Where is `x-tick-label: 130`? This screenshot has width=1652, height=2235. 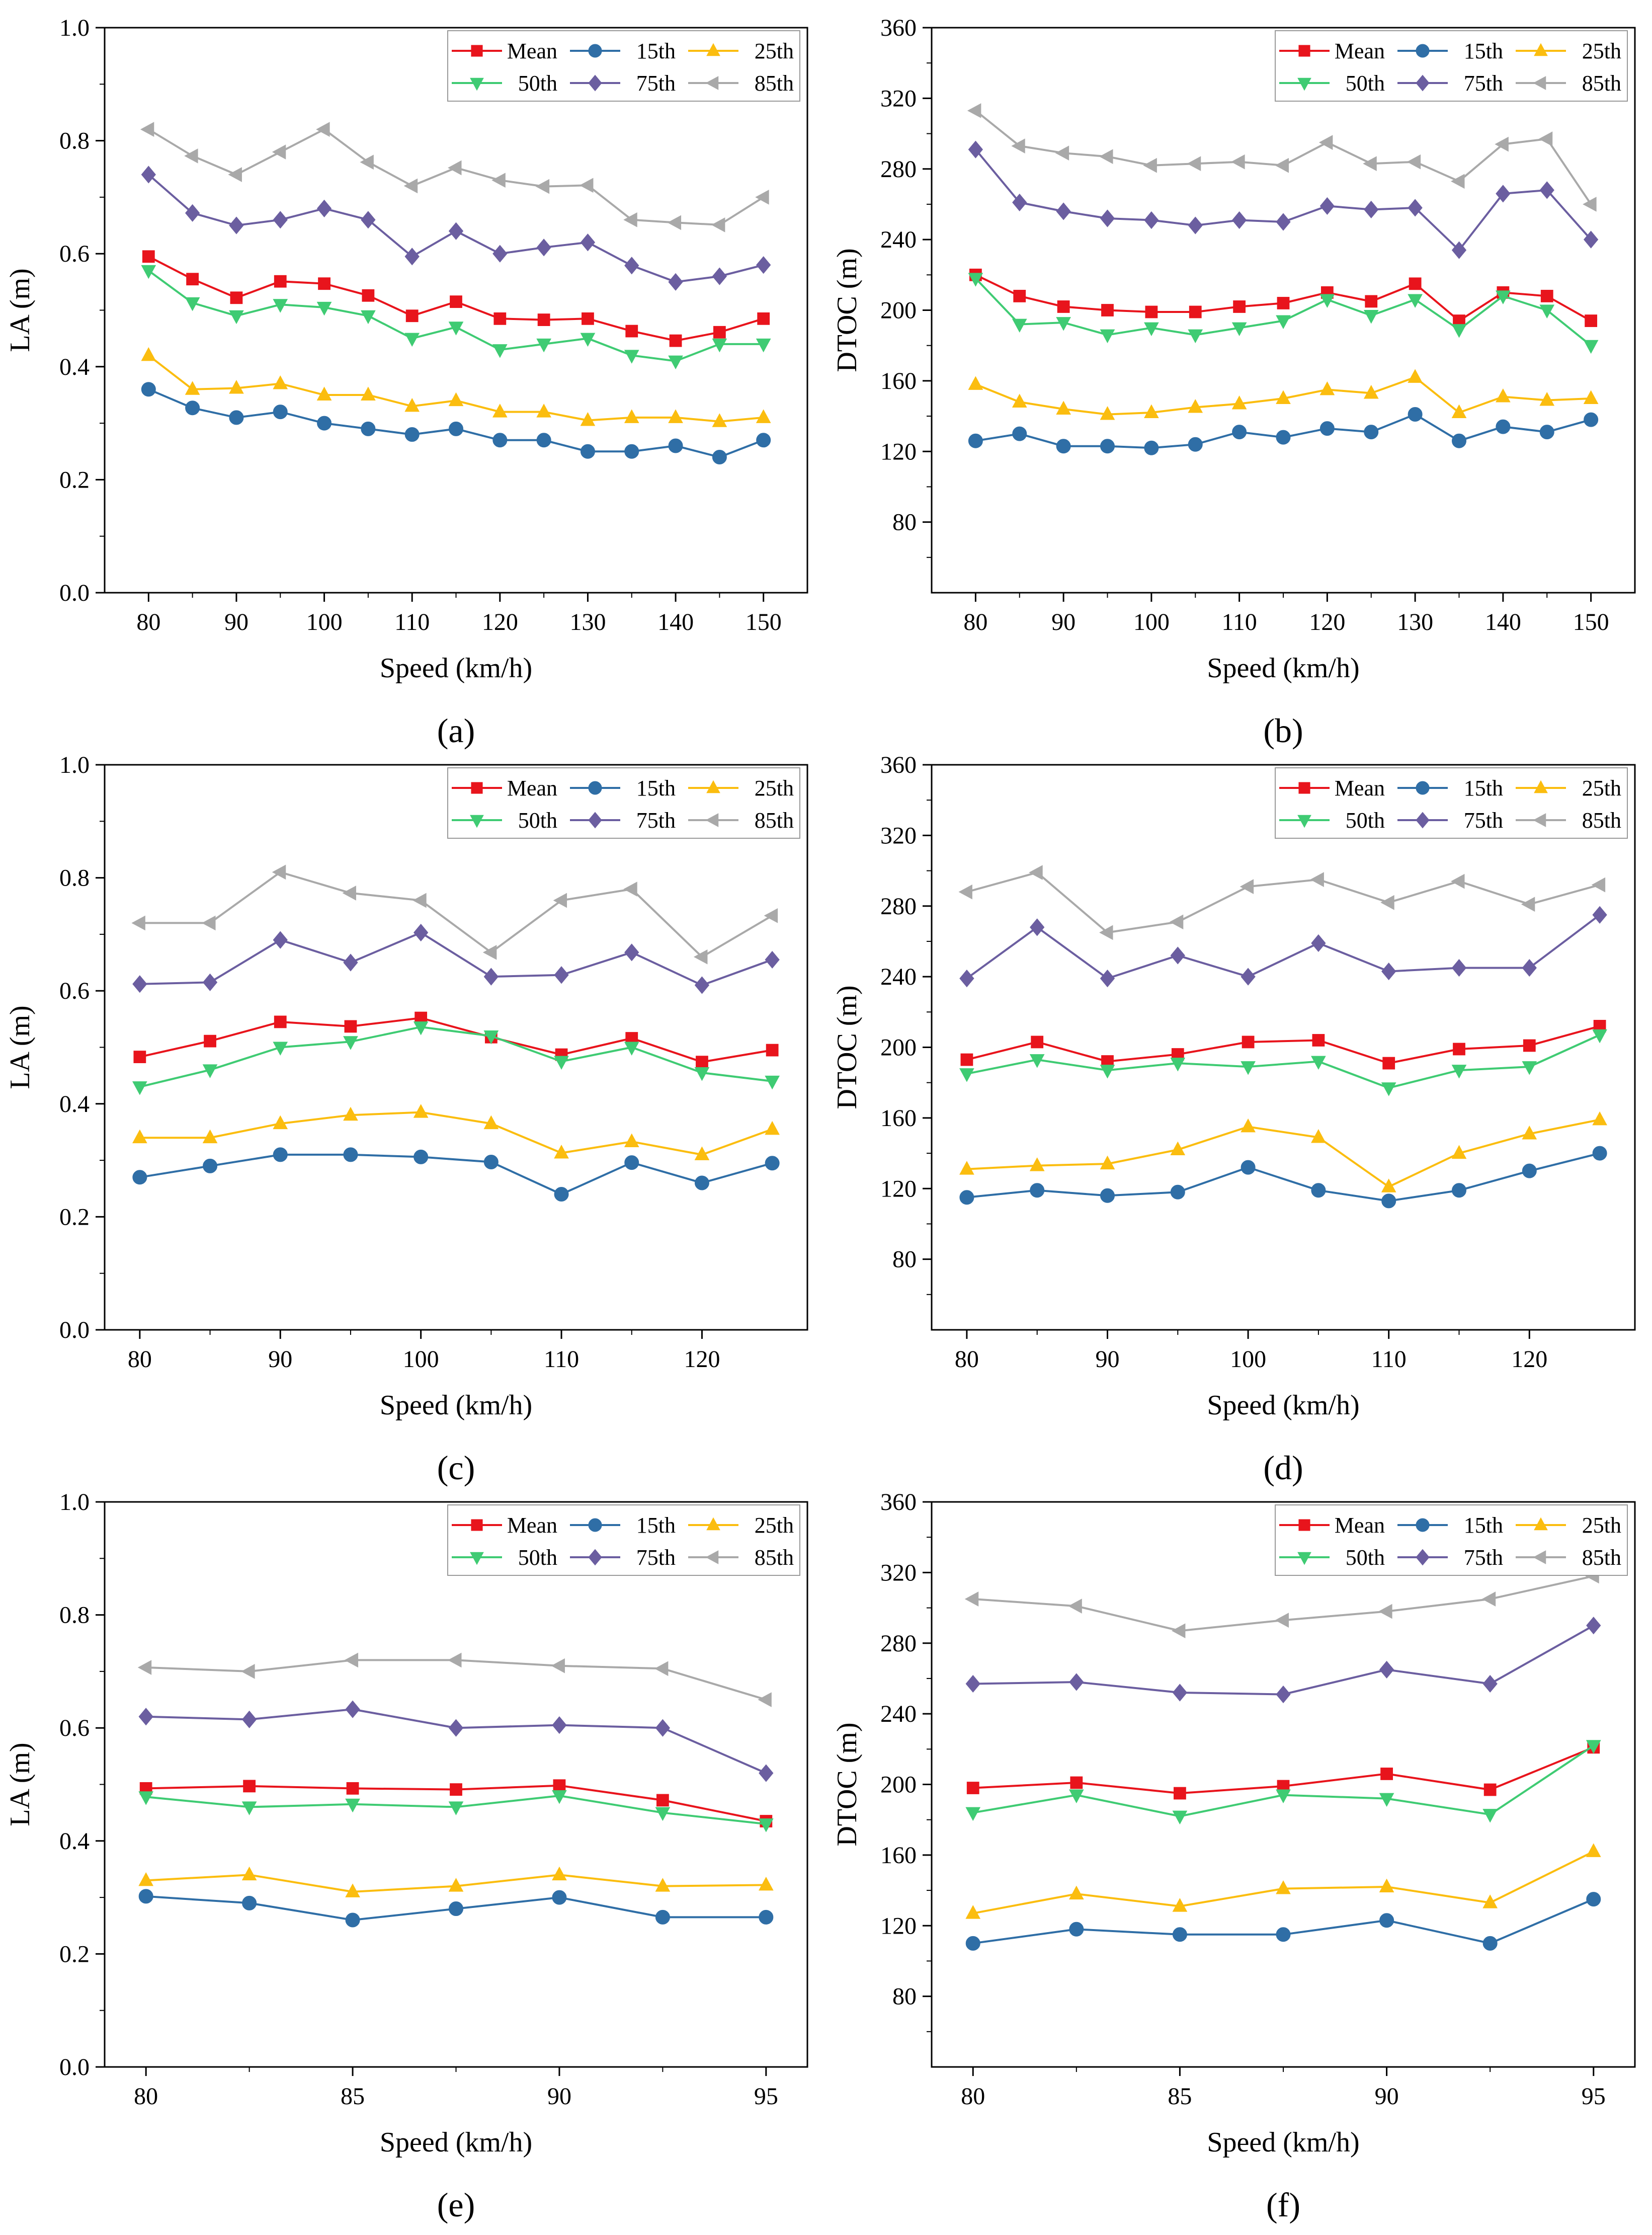 x-tick-label: 130 is located at coordinates (587, 622).